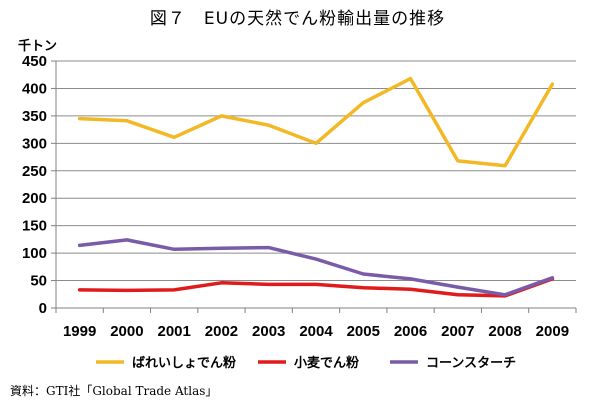 The height and width of the screenshot is (404, 595). I want to click on source-note: 資料：GTI社「Global Trade Atlas」, so click(114, 391).